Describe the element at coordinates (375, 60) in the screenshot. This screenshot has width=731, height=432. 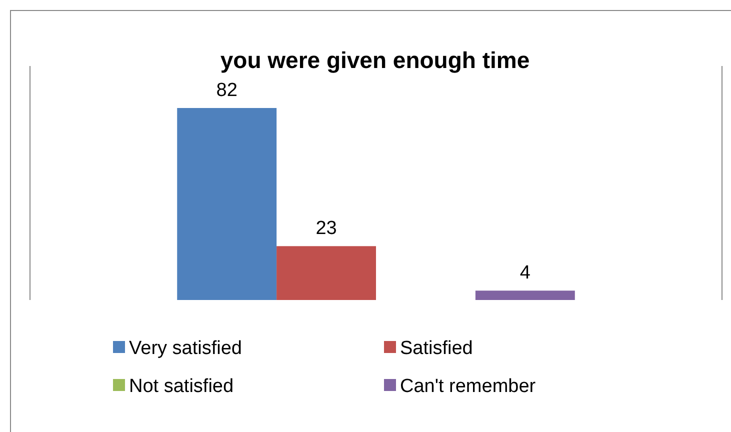
I see `chart-title: you were given enough time` at that location.